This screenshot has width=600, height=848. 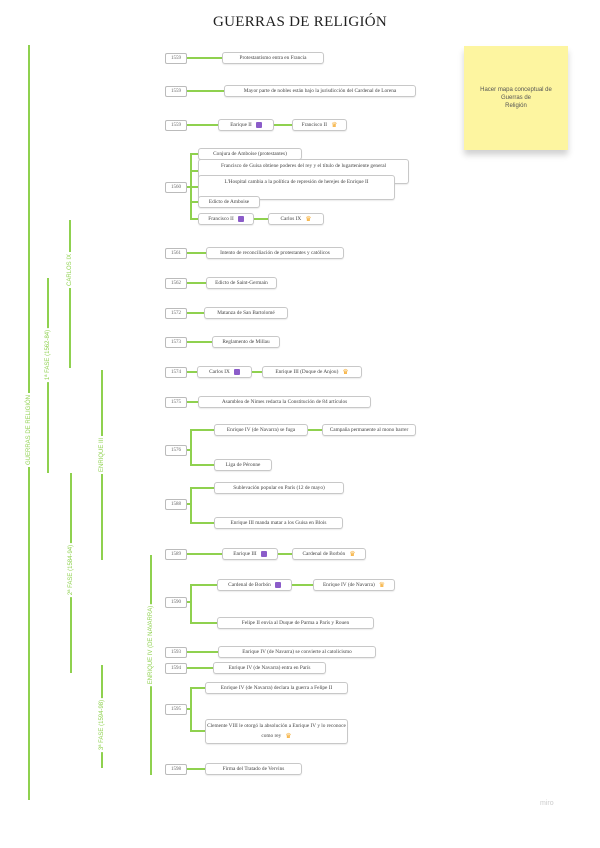 I want to click on year-label: 1562, so click(x=176, y=283).